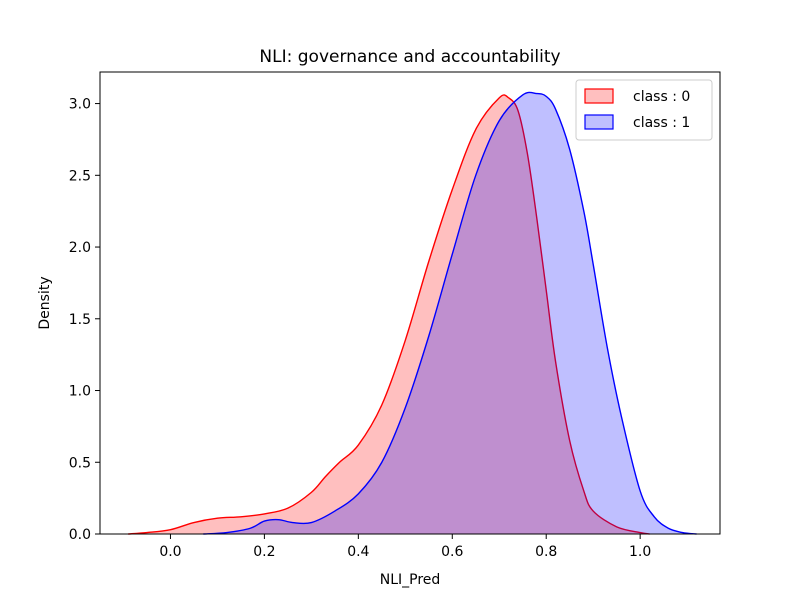  Describe the element at coordinates (170, 552) in the screenshot. I see `x-tick-label: 0.0` at that location.